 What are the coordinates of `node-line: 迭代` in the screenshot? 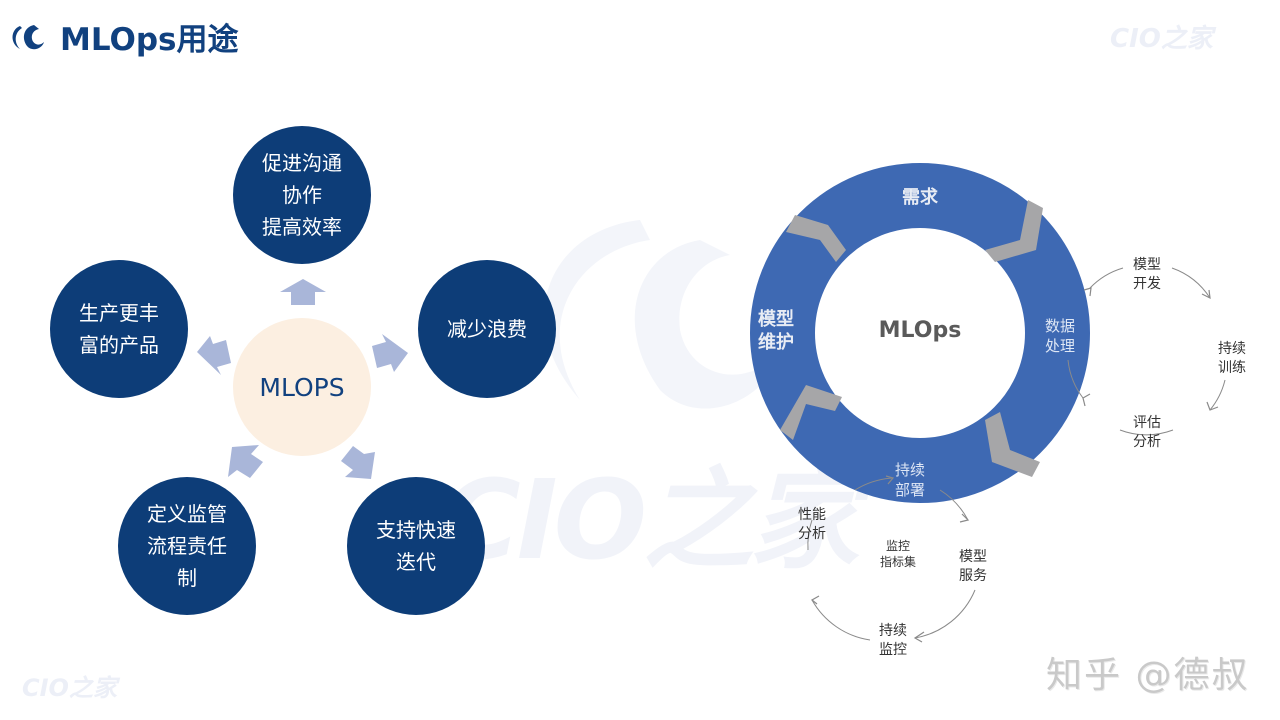 It's located at (416, 562).